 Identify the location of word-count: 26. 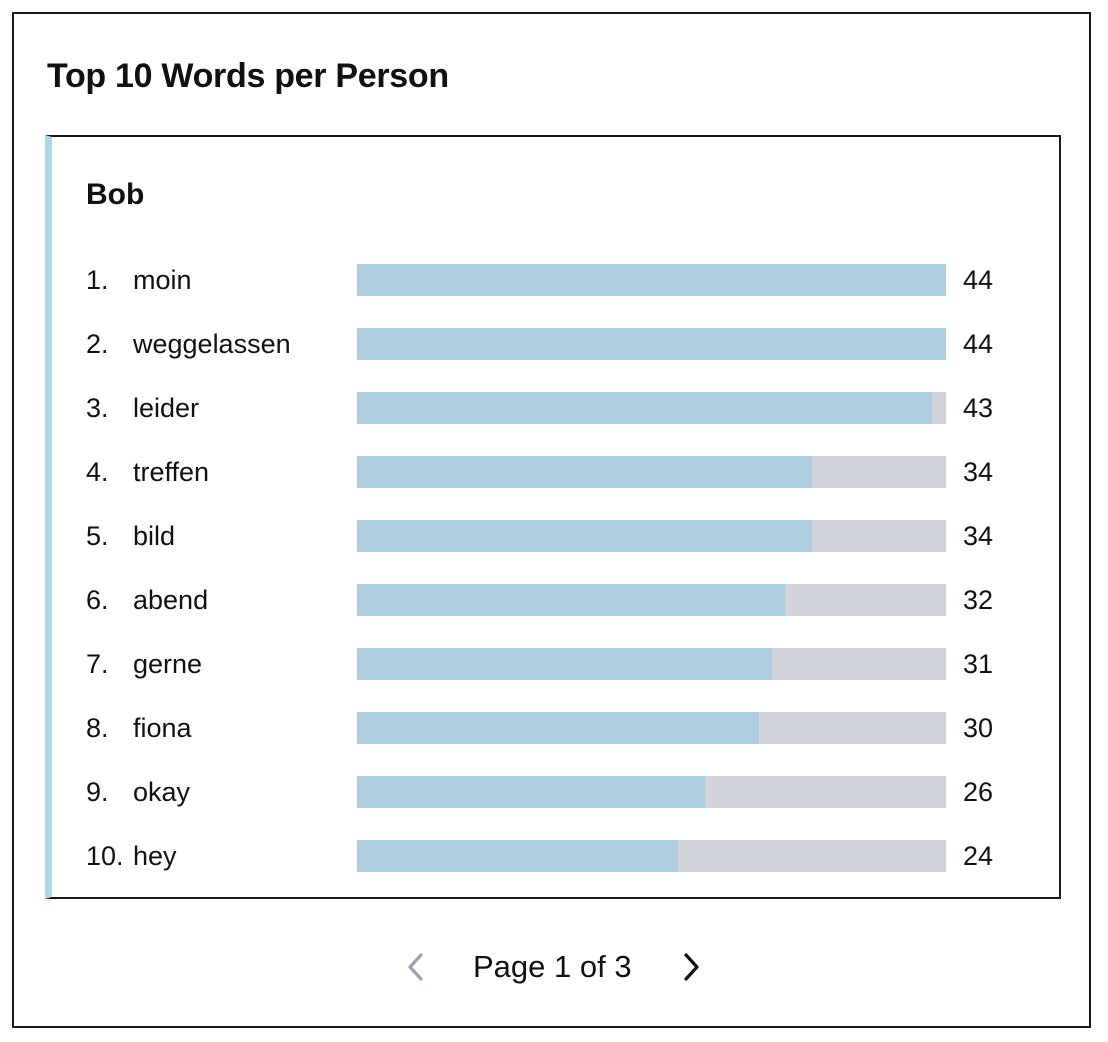
(978, 792).